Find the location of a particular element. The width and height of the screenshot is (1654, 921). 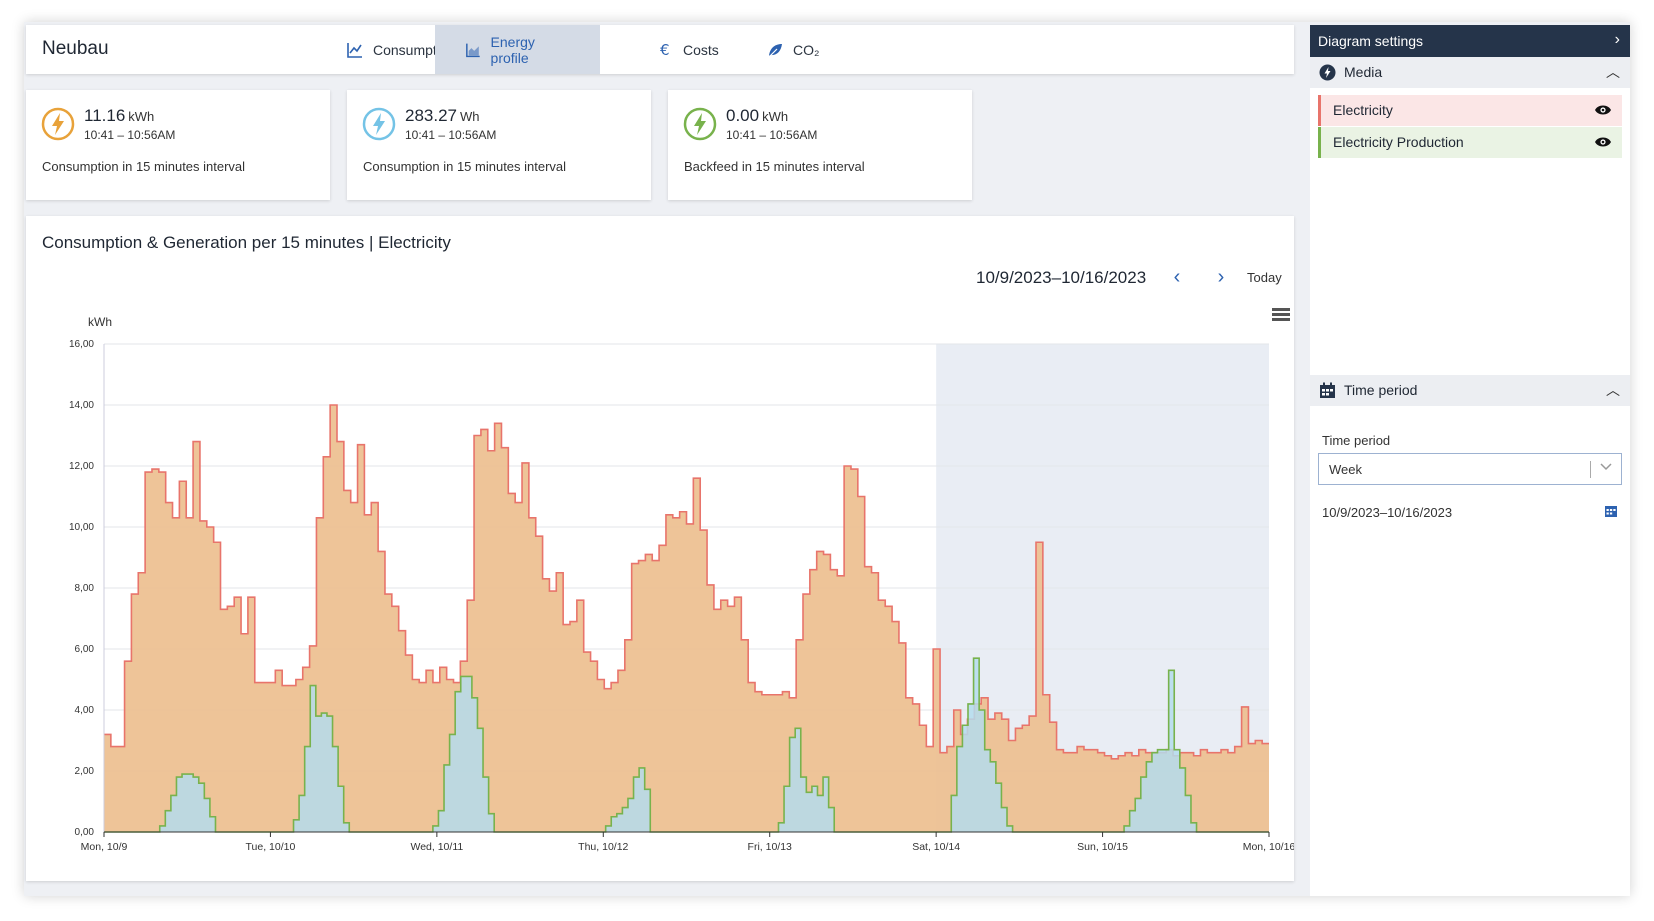

media-item-electricity: Electricity is located at coordinates (1470, 110).